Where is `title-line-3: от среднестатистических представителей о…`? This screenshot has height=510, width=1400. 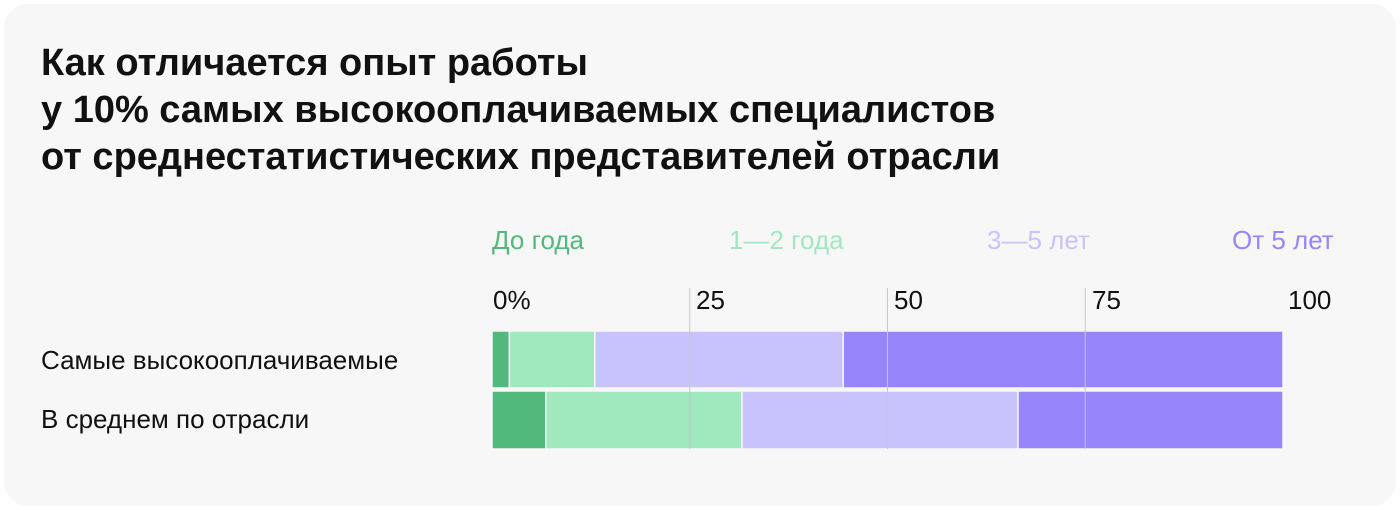 title-line-3: от среднестатистических представителей о… is located at coordinates (521, 157).